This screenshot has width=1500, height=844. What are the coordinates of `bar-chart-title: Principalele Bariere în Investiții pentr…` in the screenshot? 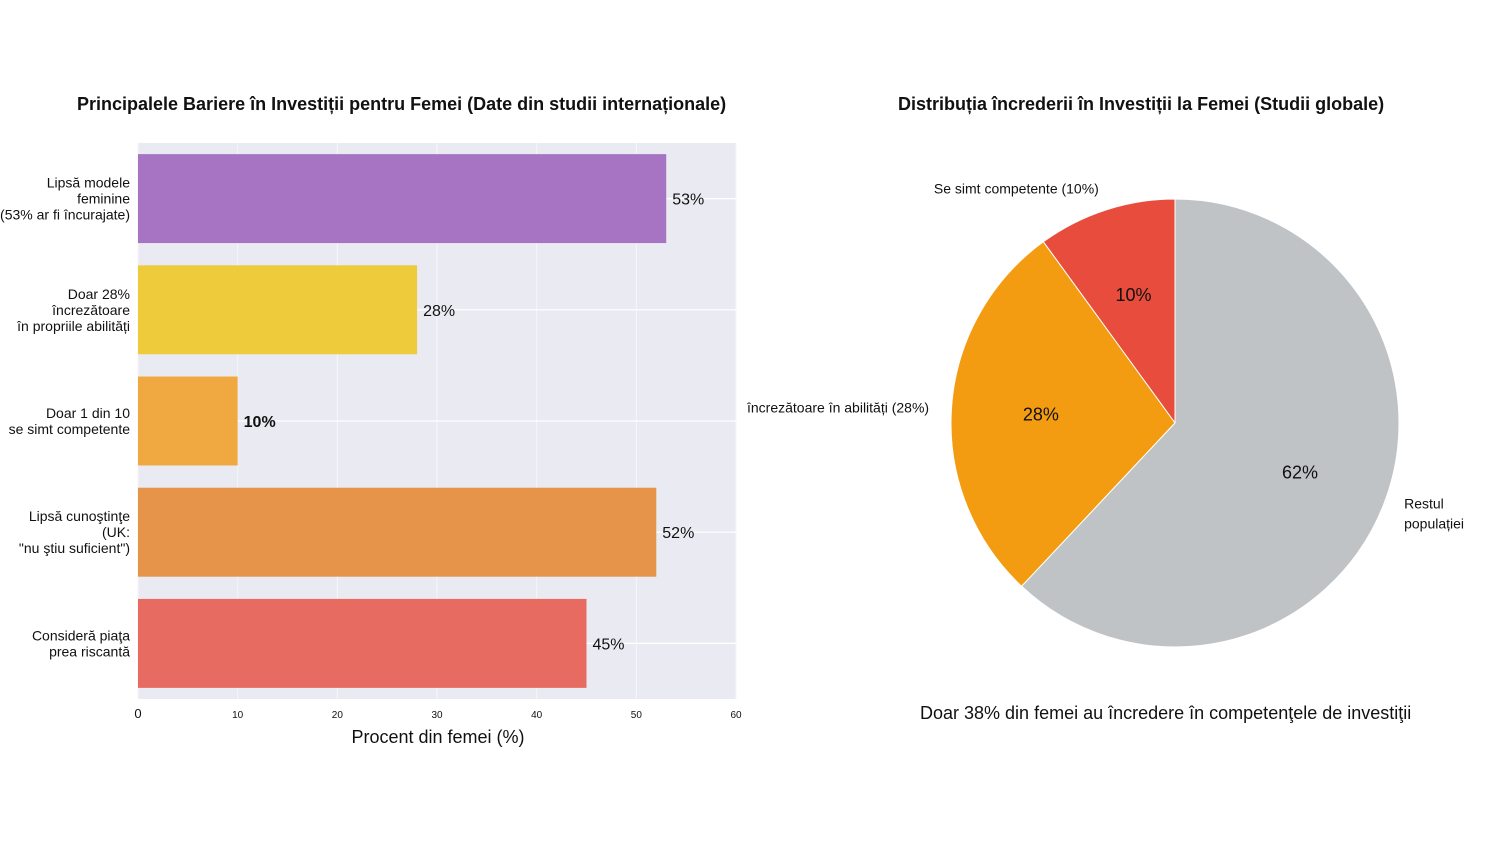 It's located at (402, 104).